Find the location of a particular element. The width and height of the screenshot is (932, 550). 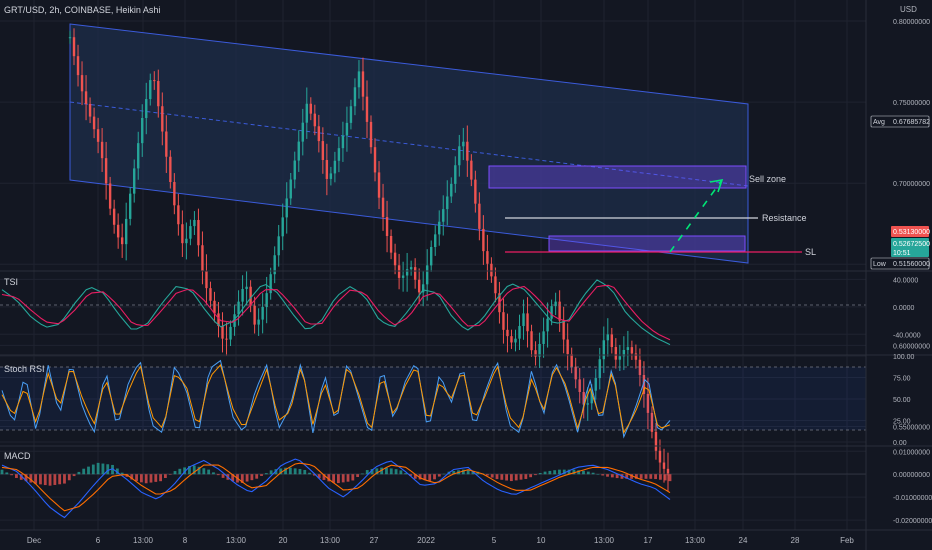

stoch-rsi-title: Stoch RSI is located at coordinates (24, 369).